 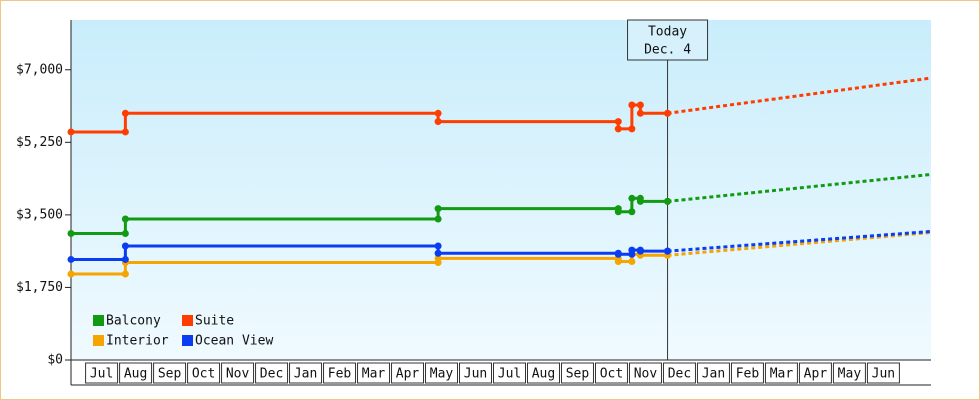 I want to click on today-date: Dec. 4, so click(x=667, y=50).